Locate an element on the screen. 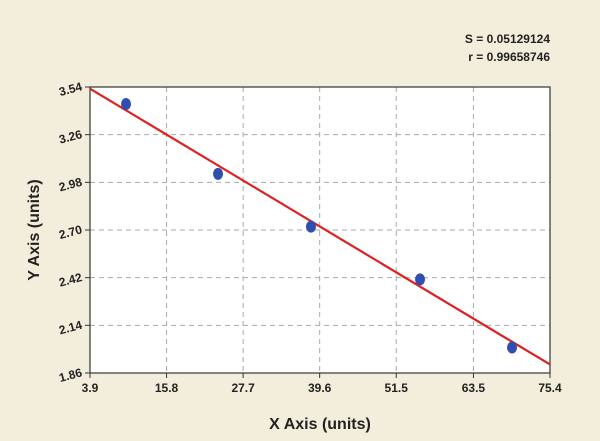 This screenshot has height=441, width=600. x-tick-label: 63.5 is located at coordinates (474, 388).